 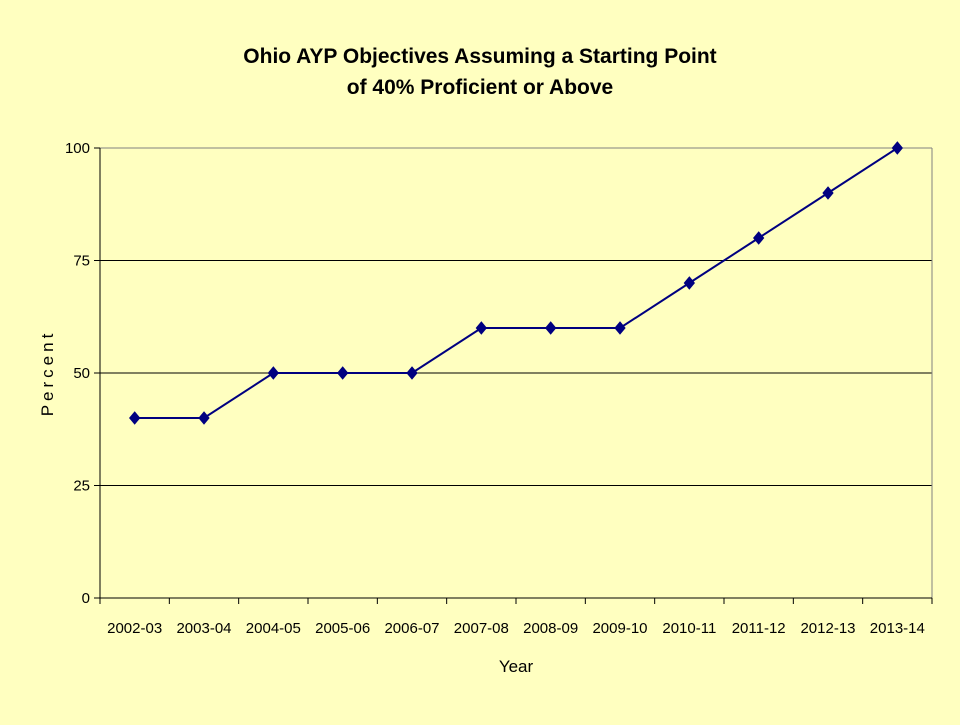 What do you see at coordinates (827, 628) in the screenshot?
I see `x-tick-label: 2012-13` at bounding box center [827, 628].